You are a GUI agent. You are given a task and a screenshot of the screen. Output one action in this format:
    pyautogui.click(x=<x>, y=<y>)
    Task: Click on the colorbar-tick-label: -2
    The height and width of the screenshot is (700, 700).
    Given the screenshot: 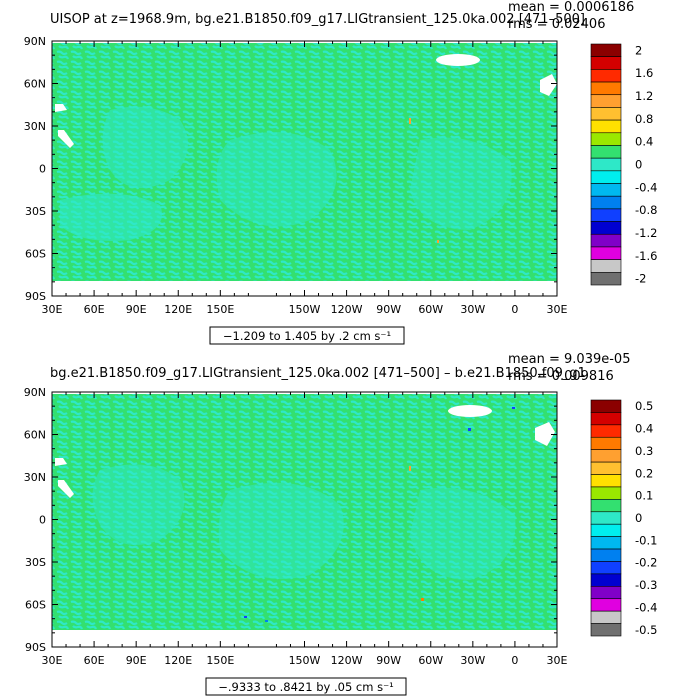 What is the action you would take?
    pyautogui.click(x=640, y=279)
    